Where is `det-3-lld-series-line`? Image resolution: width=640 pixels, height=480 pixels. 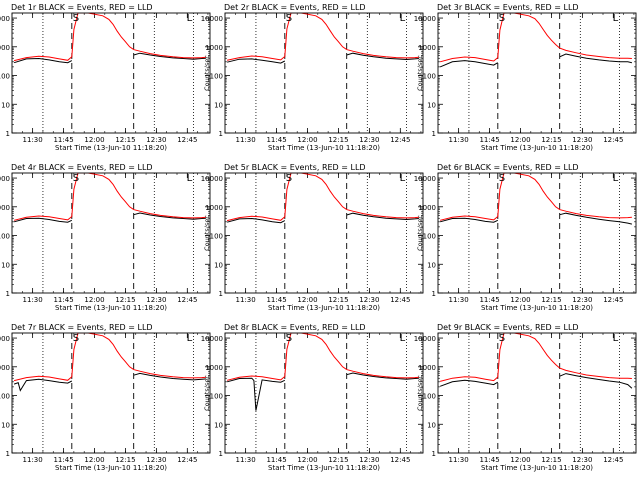
det-3-lld-series-line is located at coordinates (535, 38).